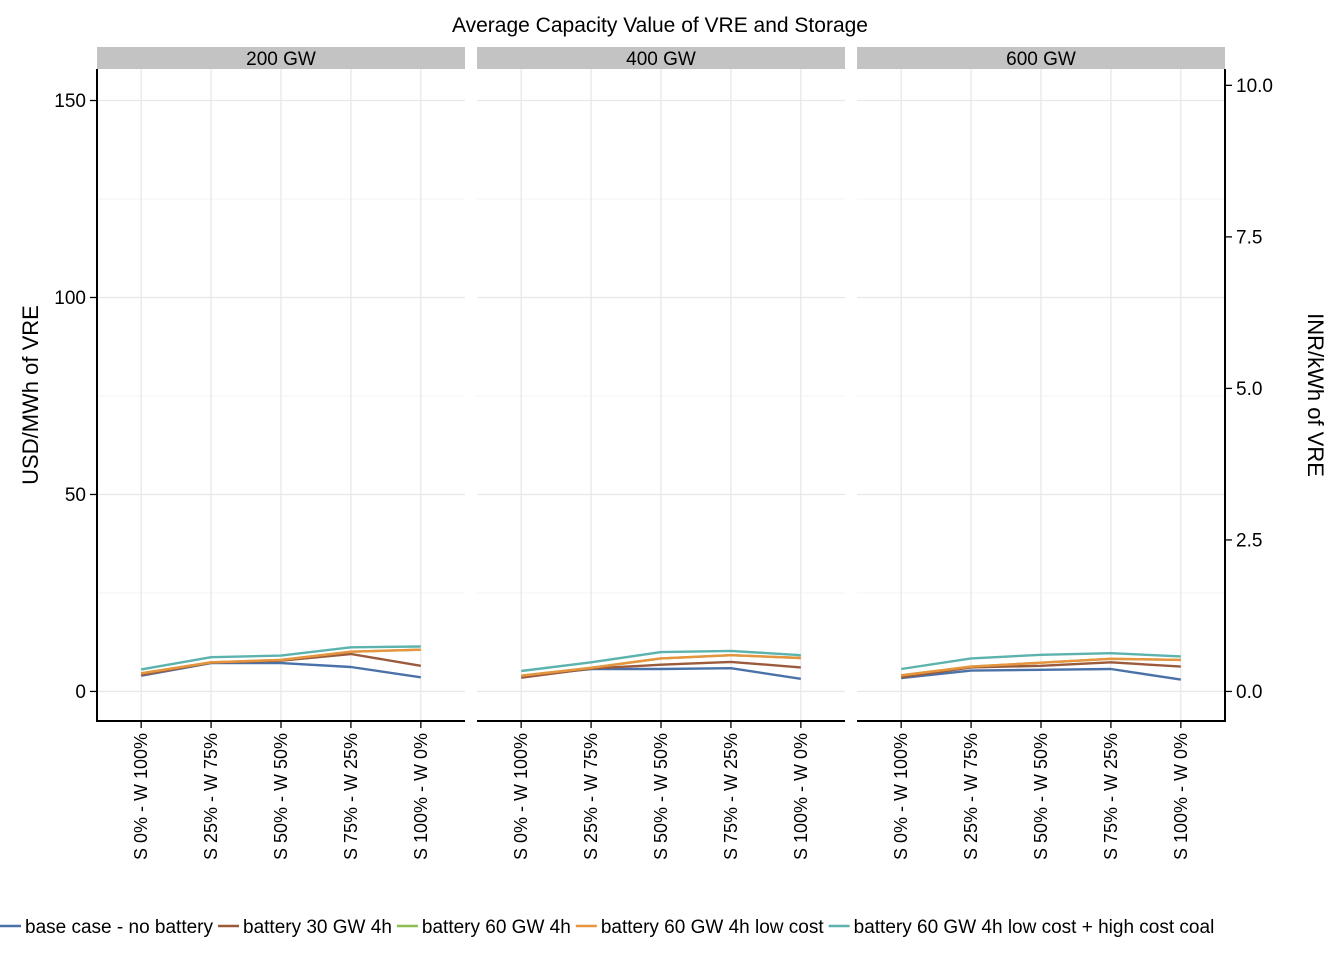 This screenshot has width=1344, height=965. I want to click on legend-label: battery 60 GW 4h low cost, so click(713, 927).